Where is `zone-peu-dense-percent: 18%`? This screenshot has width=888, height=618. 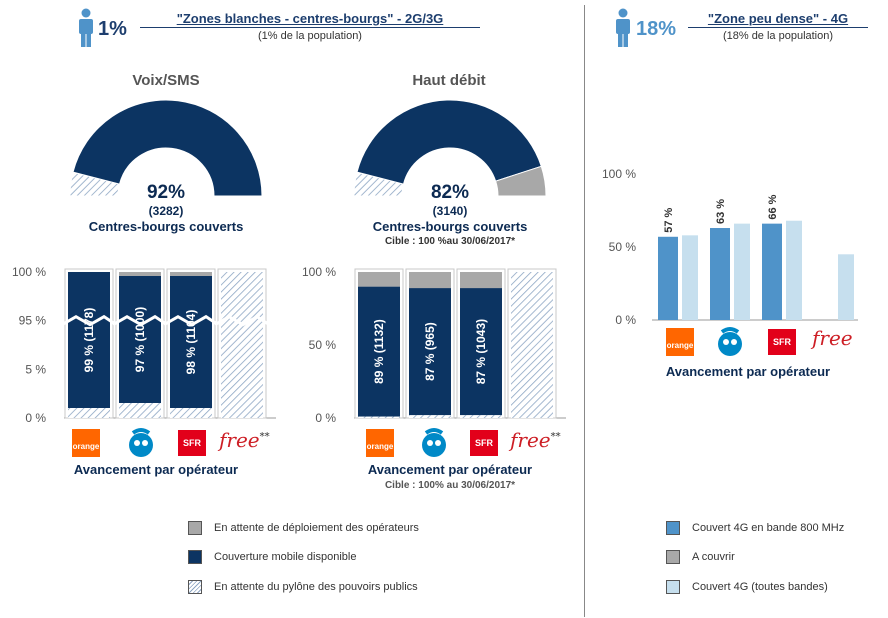 zone-peu-dense-percent: 18% is located at coordinates (656, 29).